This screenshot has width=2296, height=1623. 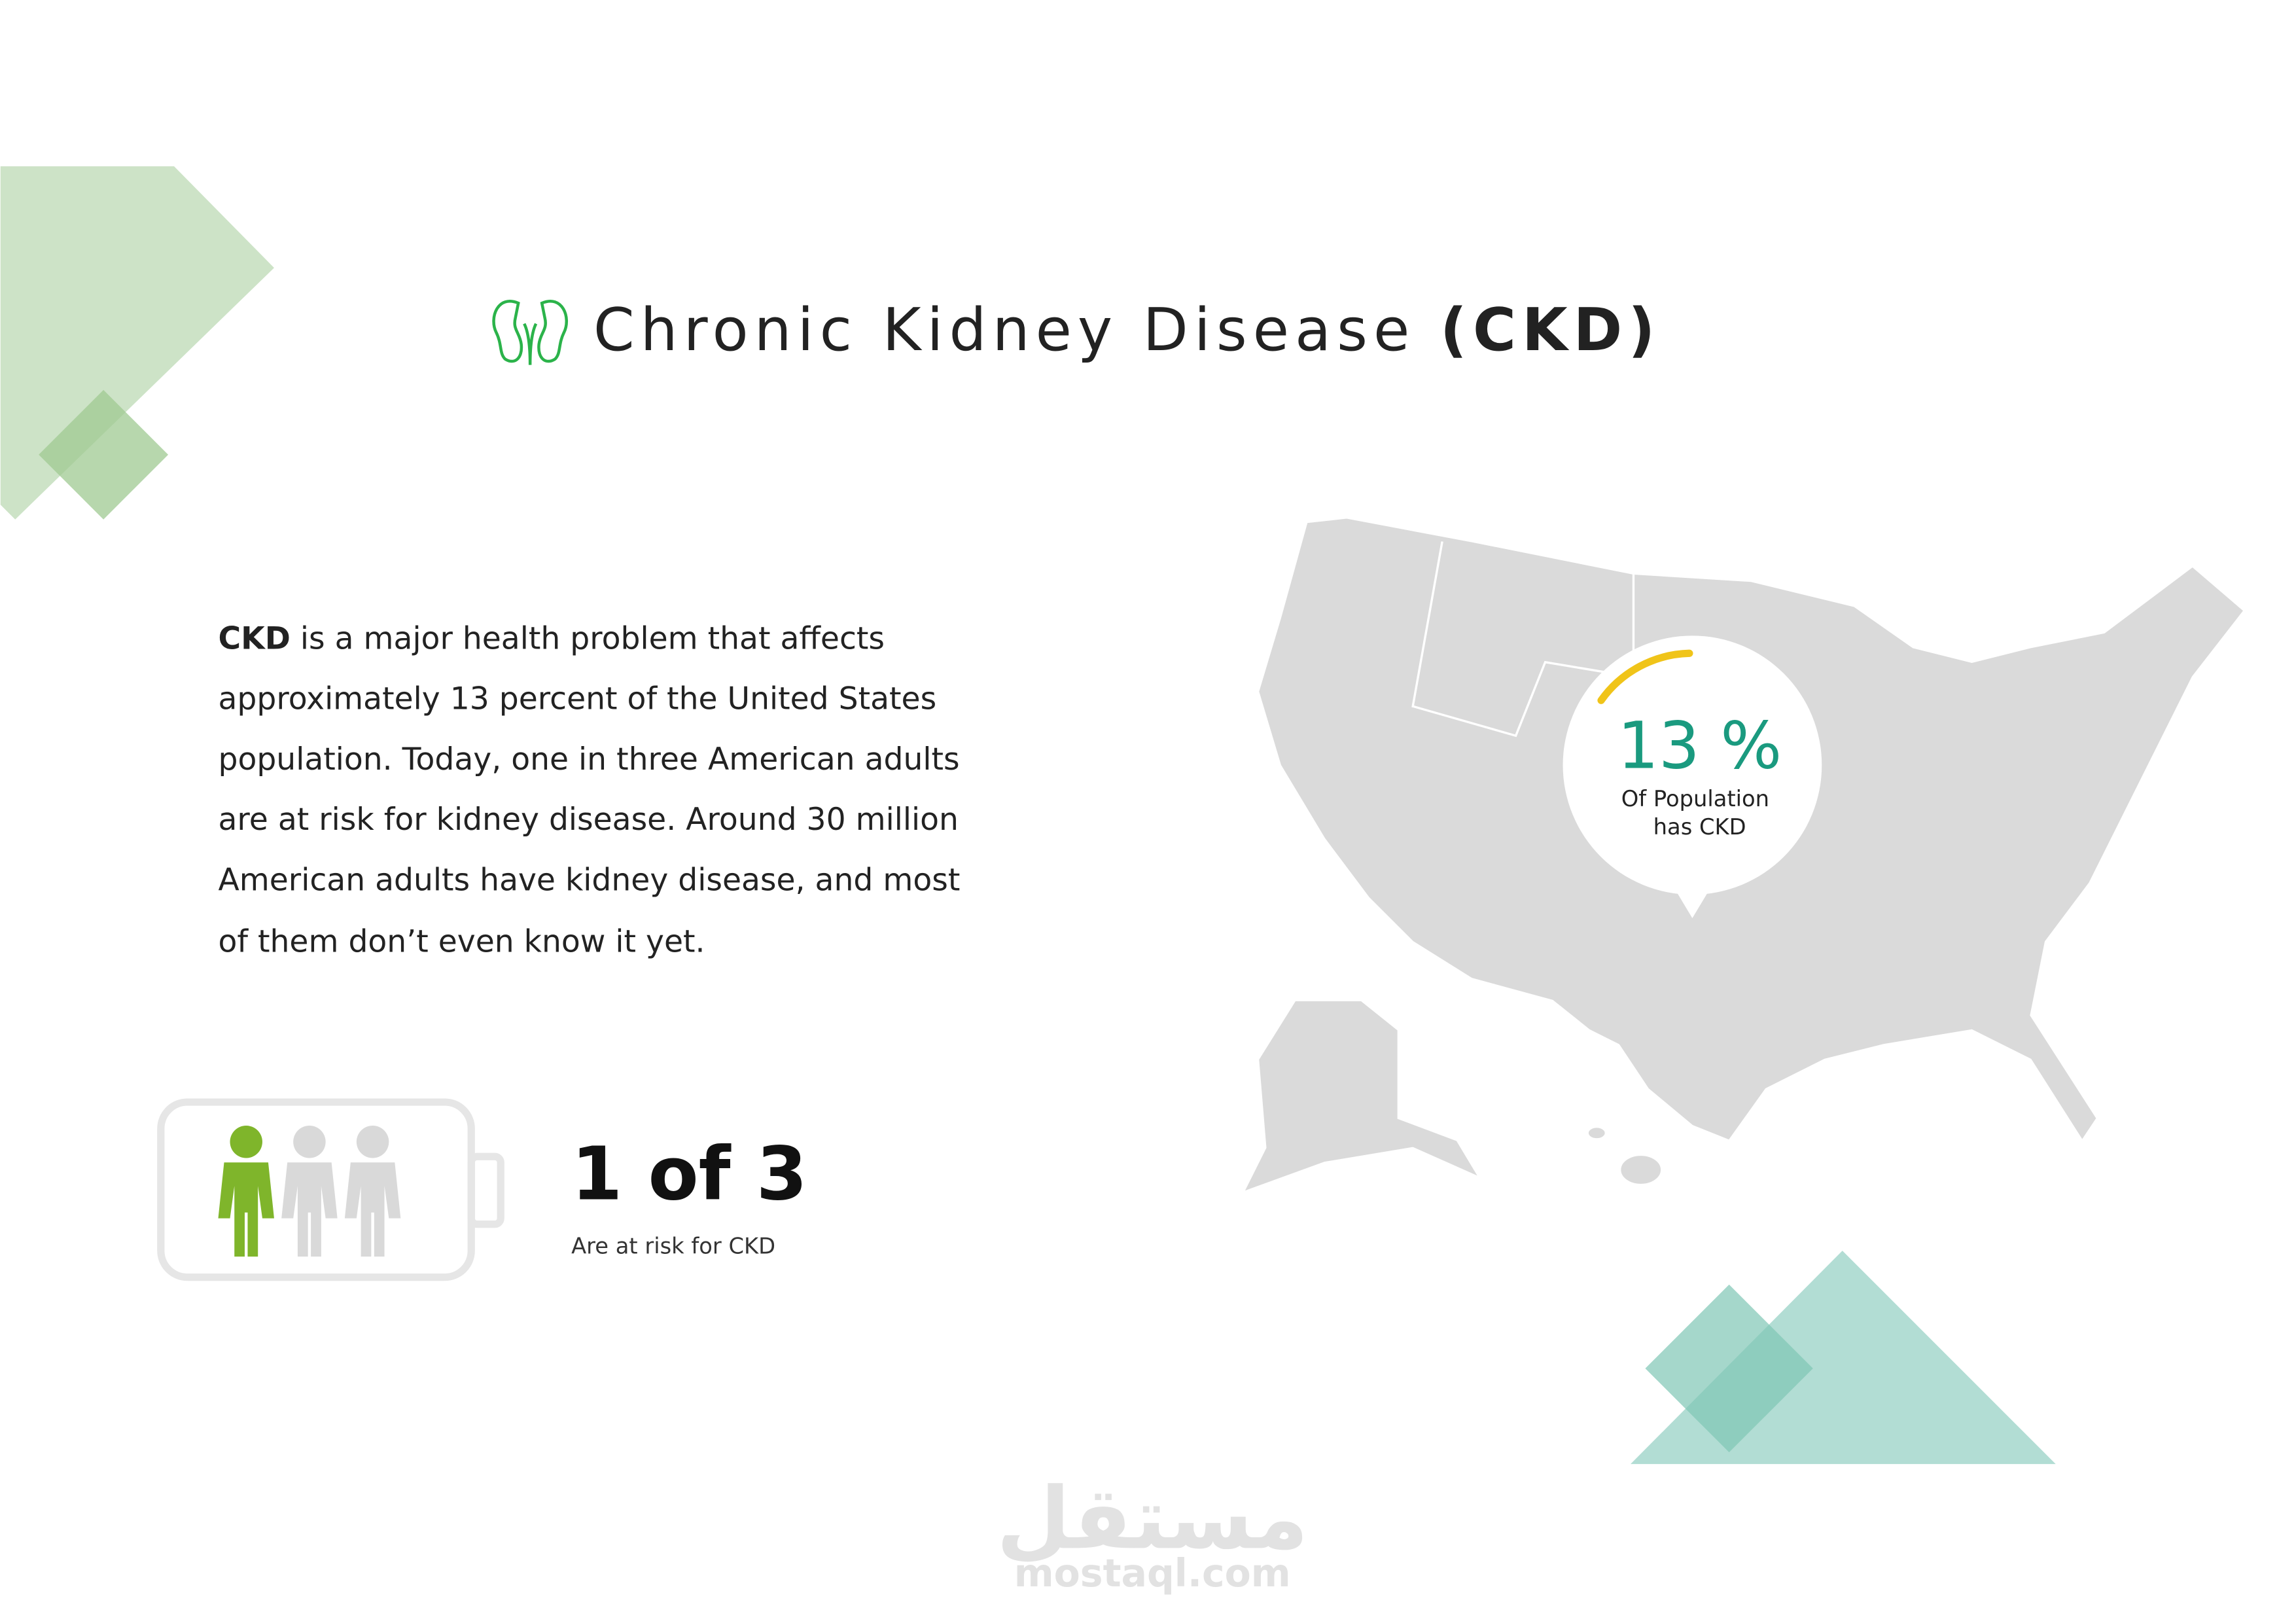 I want to click on callout: 13 % Of Population has CKD, so click(x=1692, y=777).